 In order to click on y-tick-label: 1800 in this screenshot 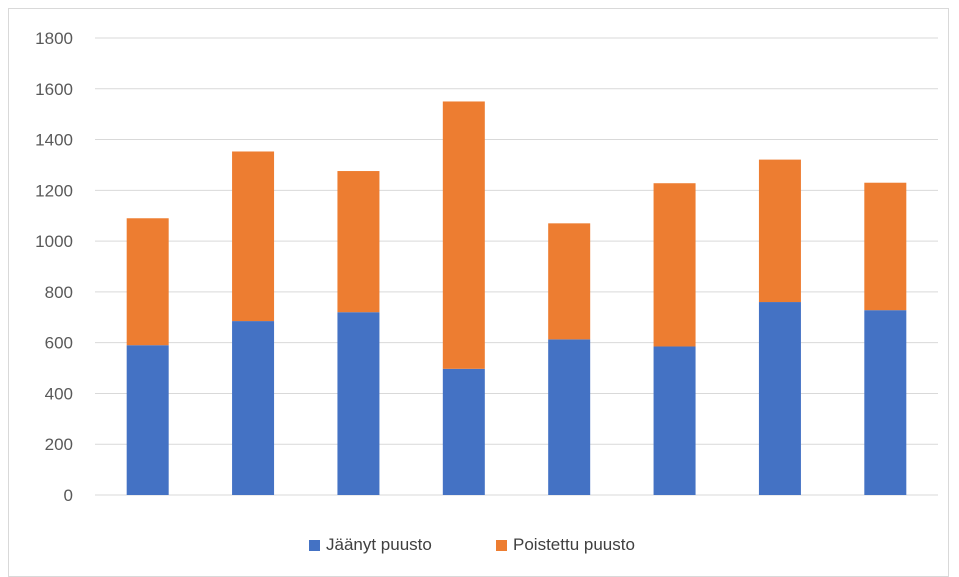, I will do `click(54, 38)`.